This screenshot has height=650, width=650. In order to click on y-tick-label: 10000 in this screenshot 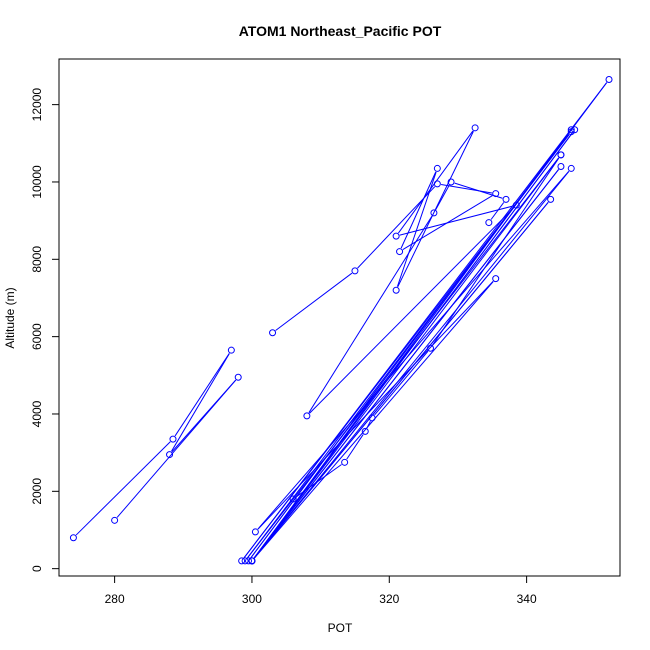, I will do `click(37, 182)`.